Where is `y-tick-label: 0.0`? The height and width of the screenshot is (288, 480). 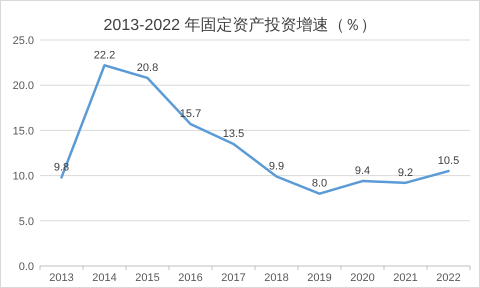
y-tick-label: 0.0 is located at coordinates (26, 267).